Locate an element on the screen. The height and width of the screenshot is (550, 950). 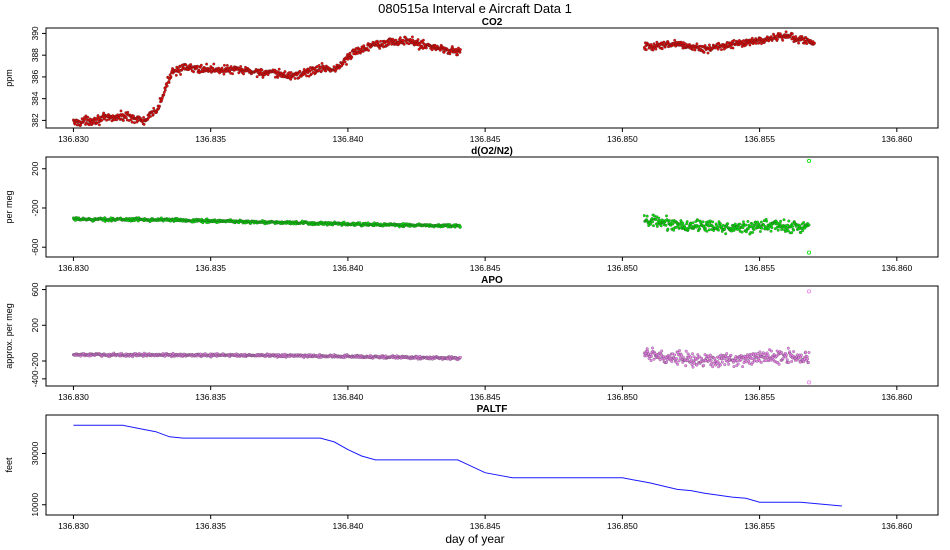
x-tick-label: 136.860 is located at coordinates (896, 268).